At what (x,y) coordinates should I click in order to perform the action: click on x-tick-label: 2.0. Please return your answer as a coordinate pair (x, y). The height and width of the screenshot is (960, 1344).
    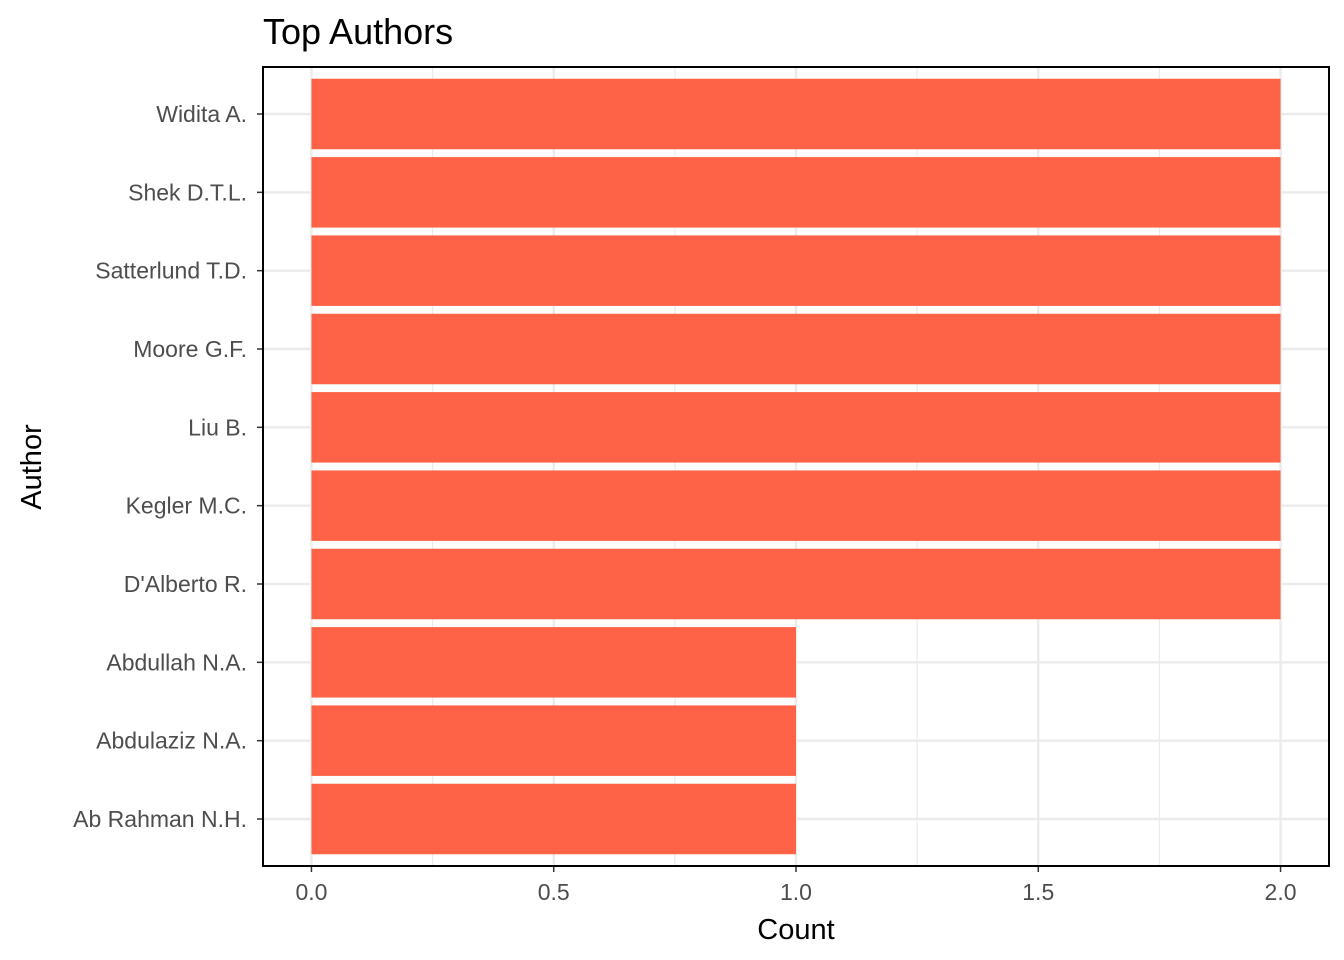
    Looking at the image, I should click on (1281, 892).